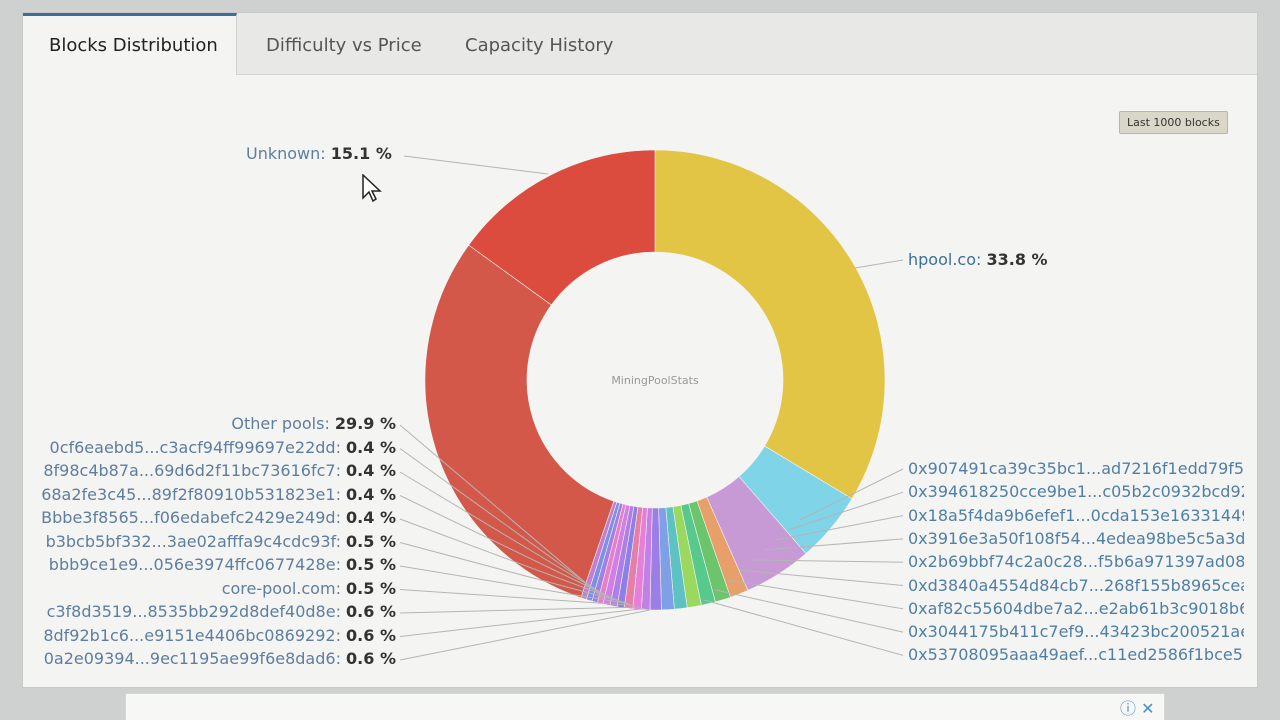 The image size is (1280, 720). I want to click on label-right-2: 0x18a5f4da9b6efef1...0cda153e163314492, so click(1076, 515).